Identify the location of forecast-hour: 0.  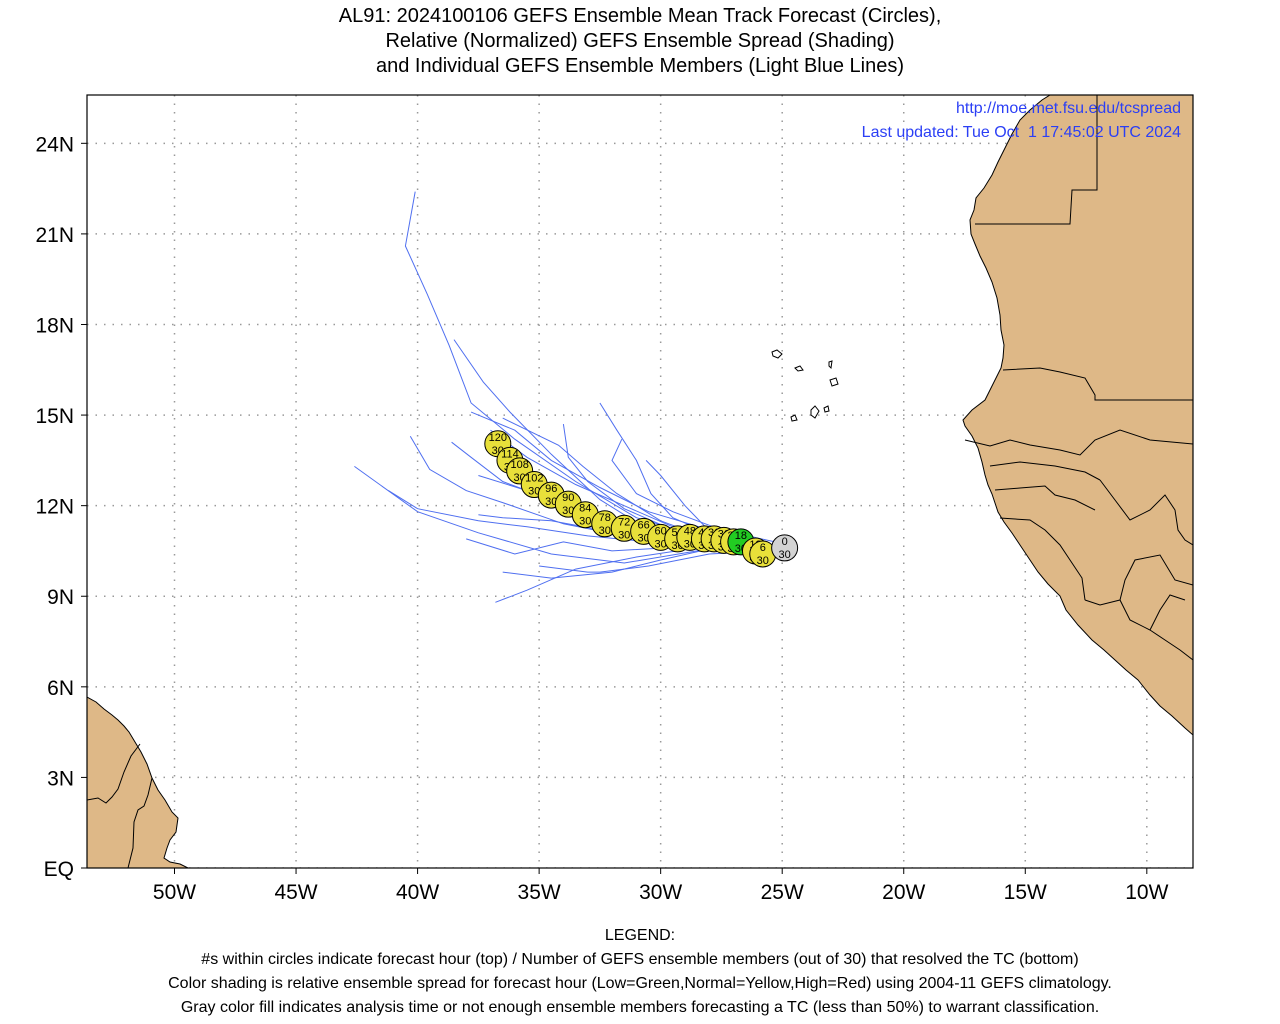
(785, 542).